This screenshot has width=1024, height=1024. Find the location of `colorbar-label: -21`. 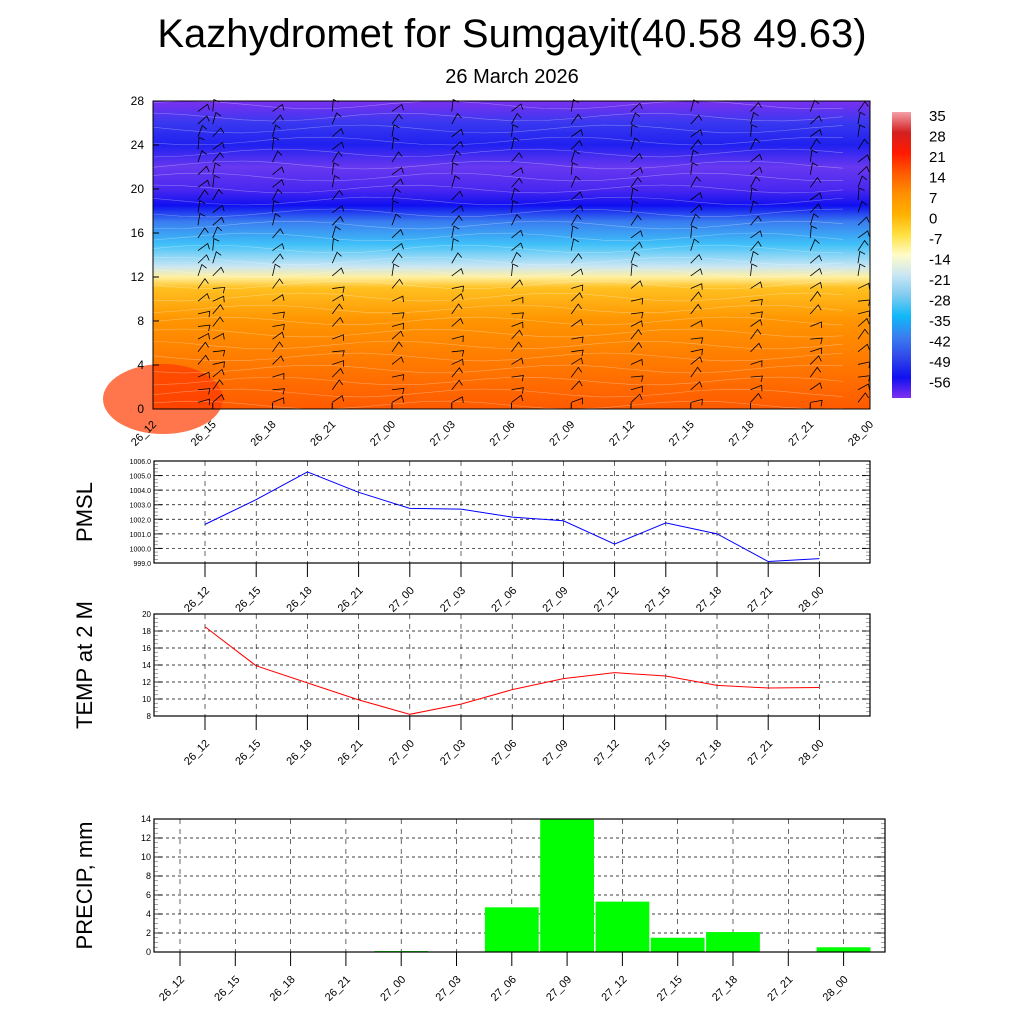

colorbar-label: -21 is located at coordinates (940, 280).